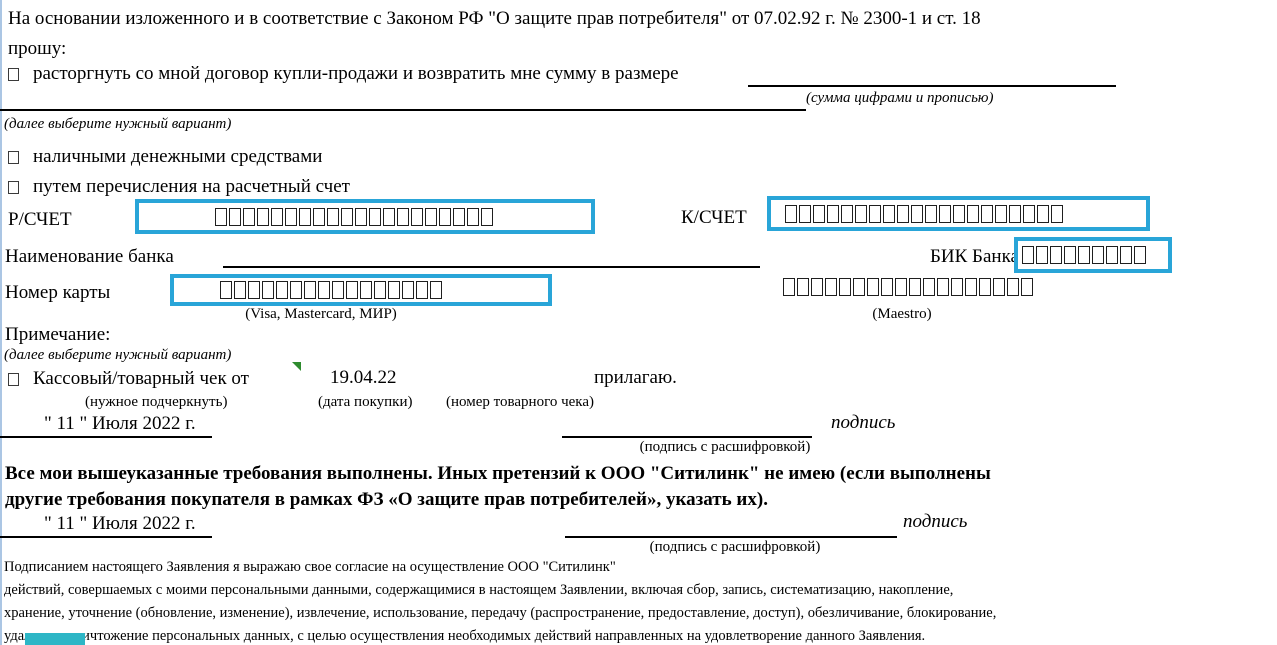 The width and height of the screenshot is (1277, 645). Describe the element at coordinates (13, 74) in the screenshot. I see `refund-checkbox` at that location.